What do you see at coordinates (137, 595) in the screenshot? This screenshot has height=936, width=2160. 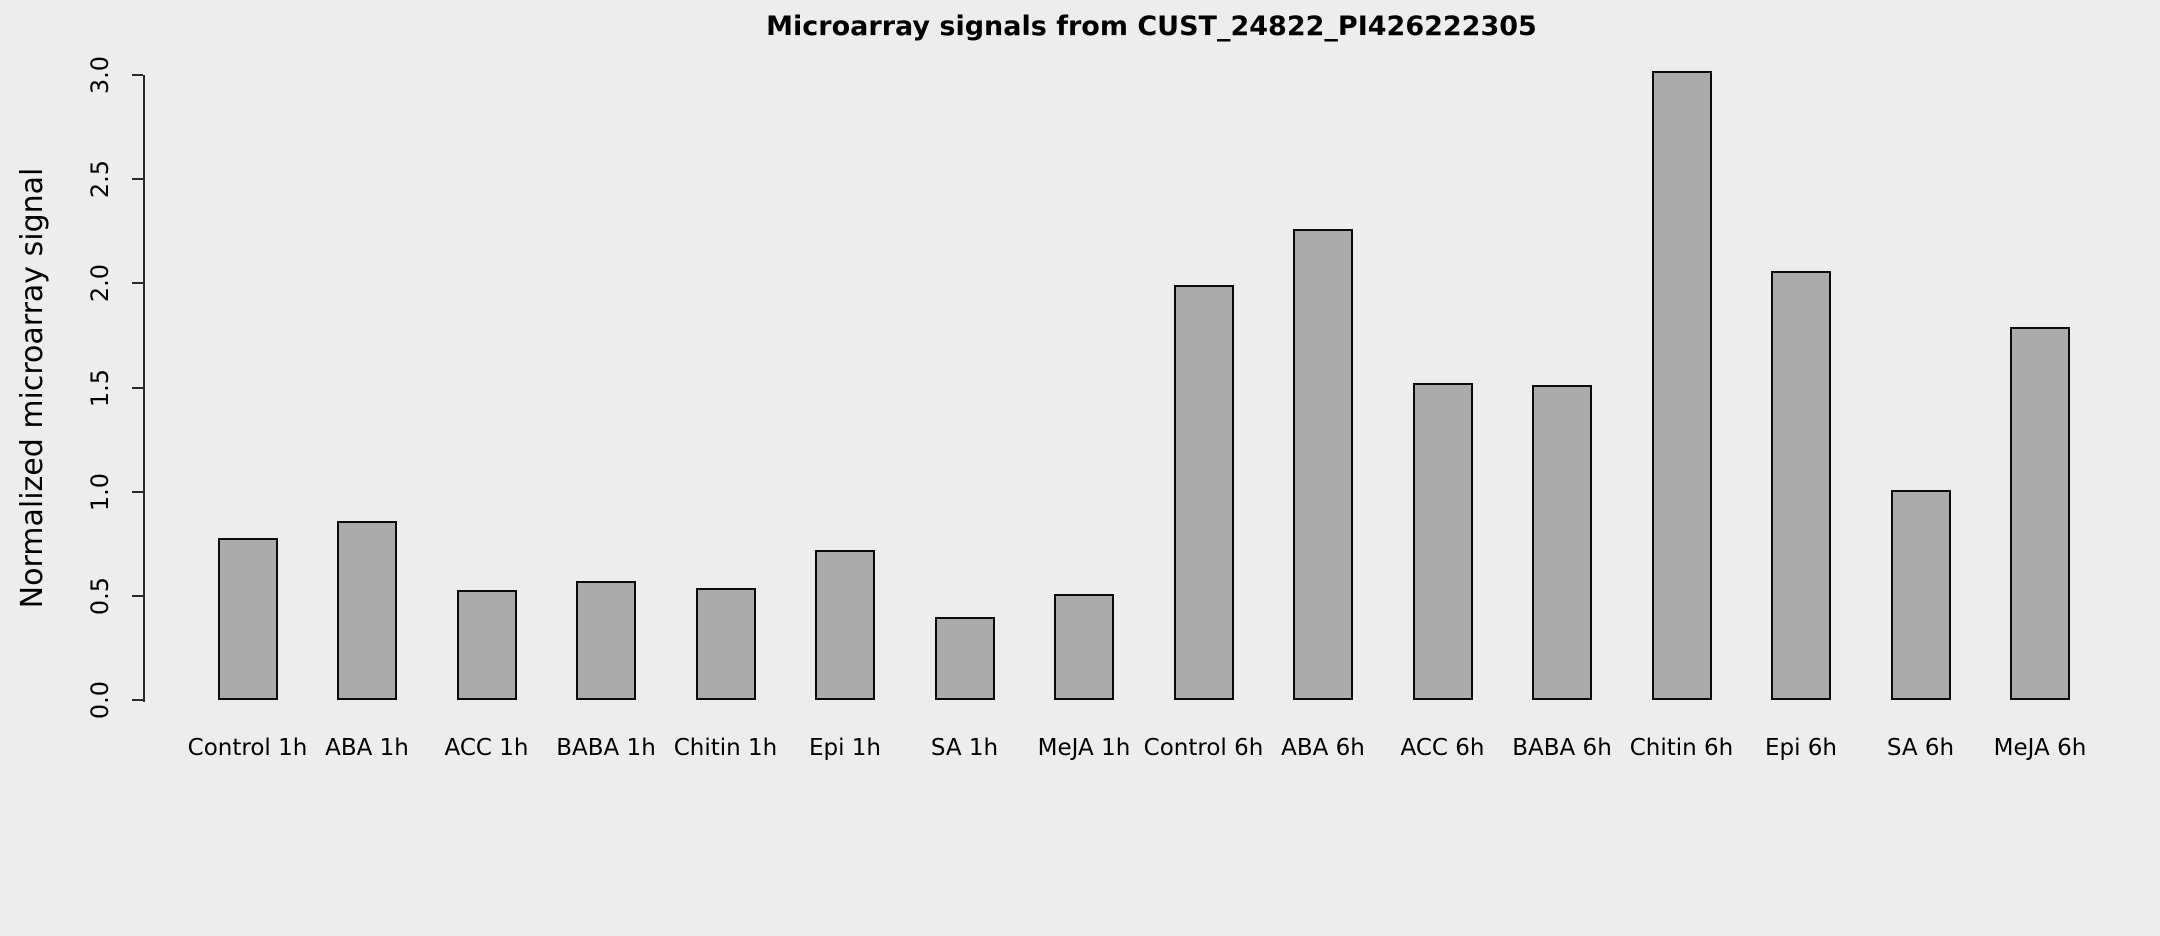 I see `y-tick-mark-0.5` at bounding box center [137, 595].